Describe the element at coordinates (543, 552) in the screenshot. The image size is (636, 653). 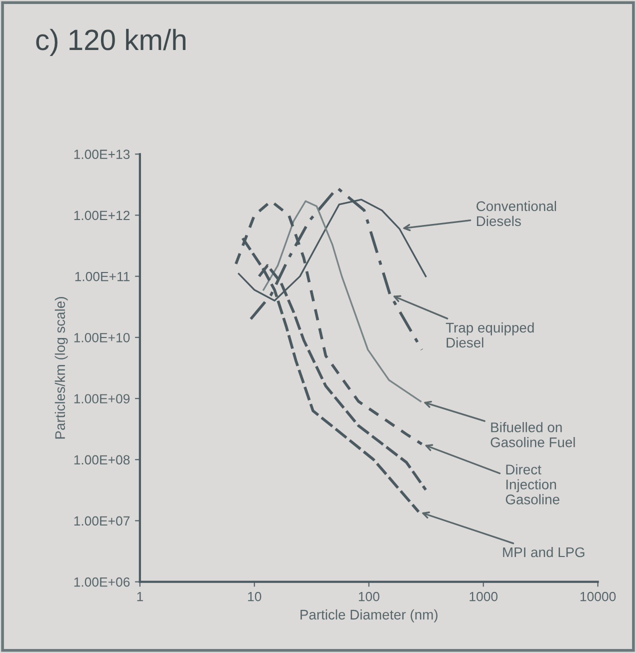
I see `text: MPI and LPG` at that location.